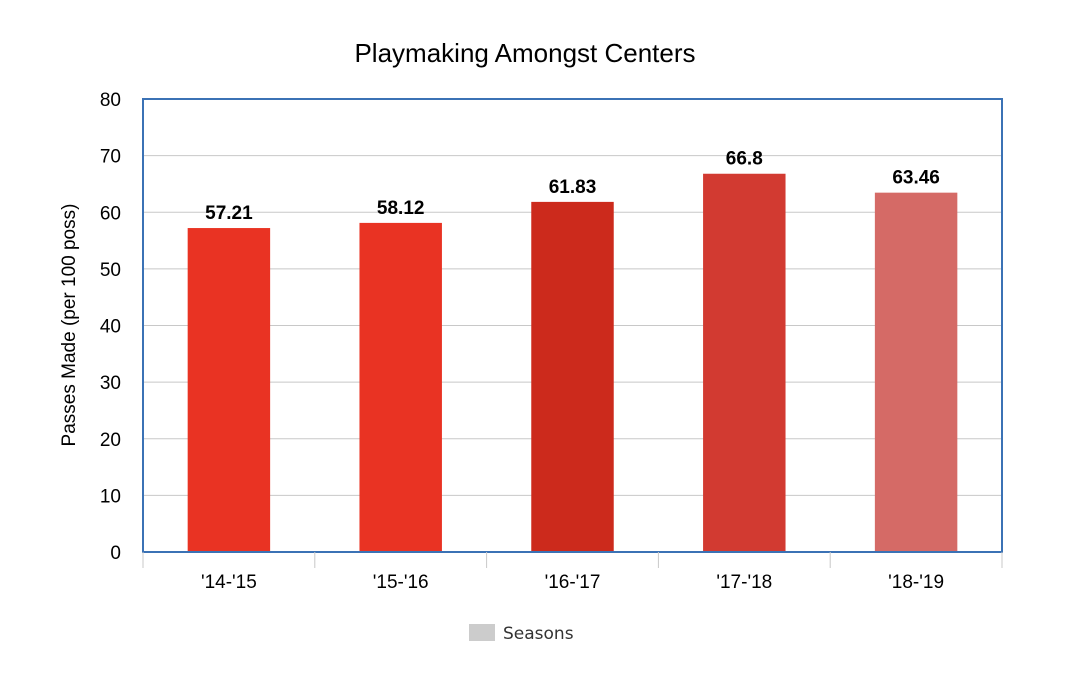 This screenshot has height=681, width=1086. I want to click on y-tick-label: 10, so click(110, 496).